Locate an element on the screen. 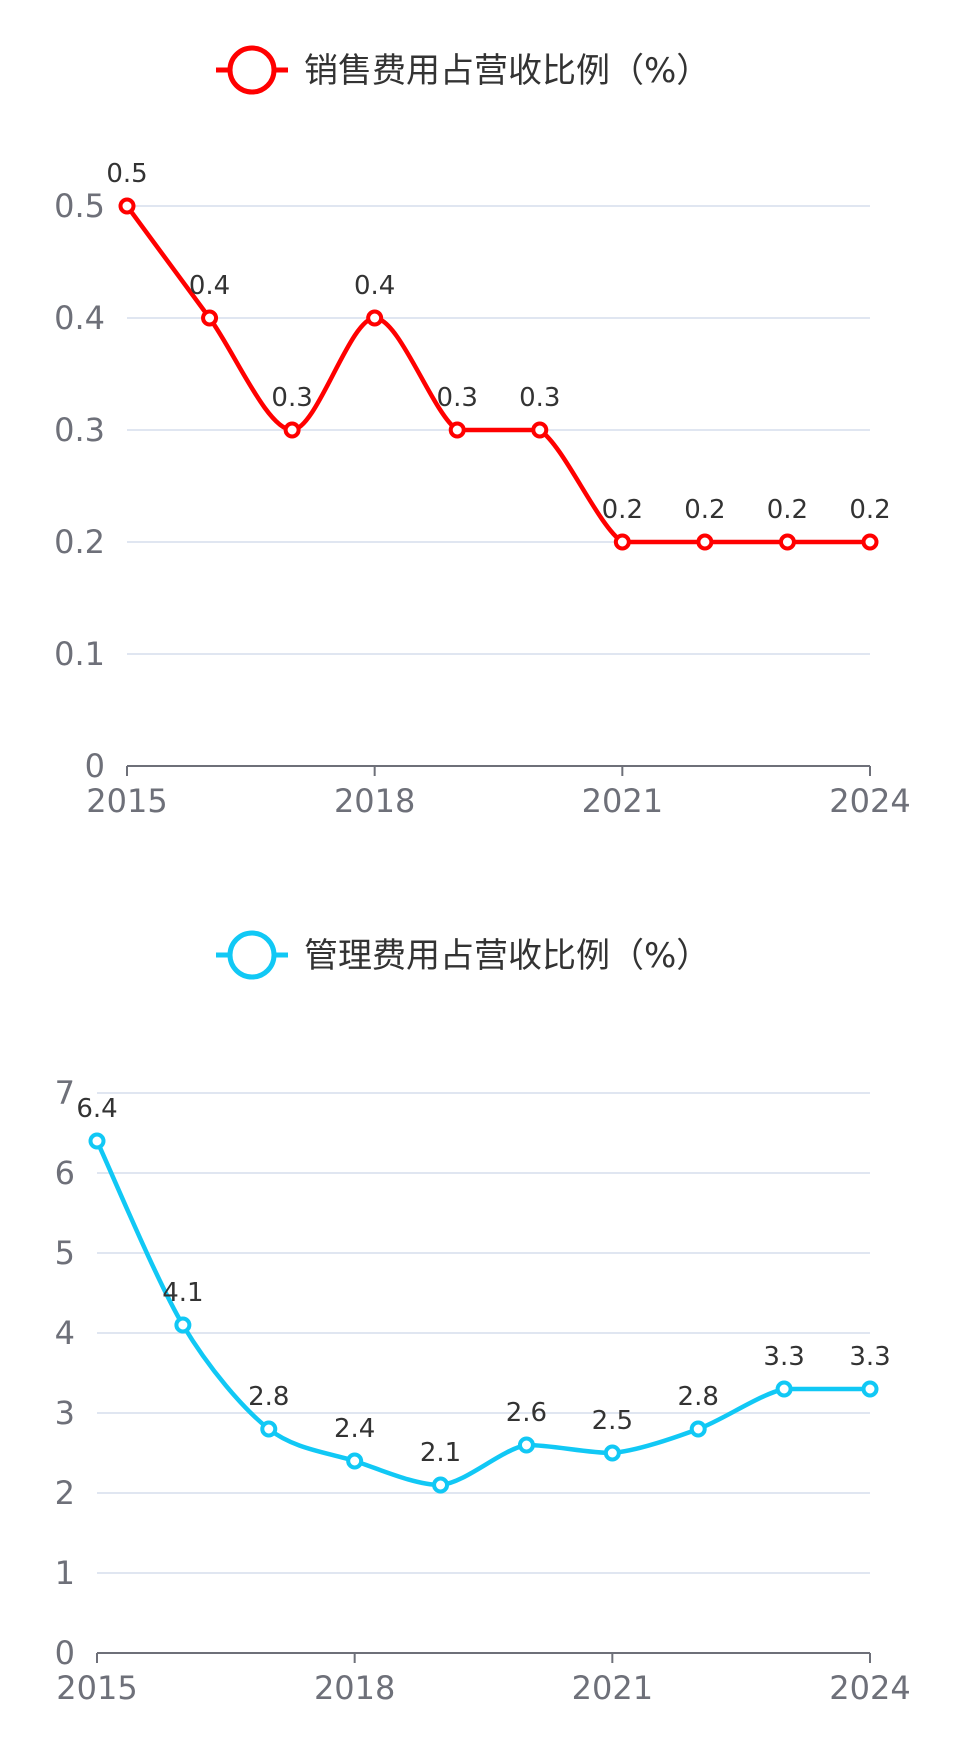  y-tick-label: 0.3 is located at coordinates (79, 430).